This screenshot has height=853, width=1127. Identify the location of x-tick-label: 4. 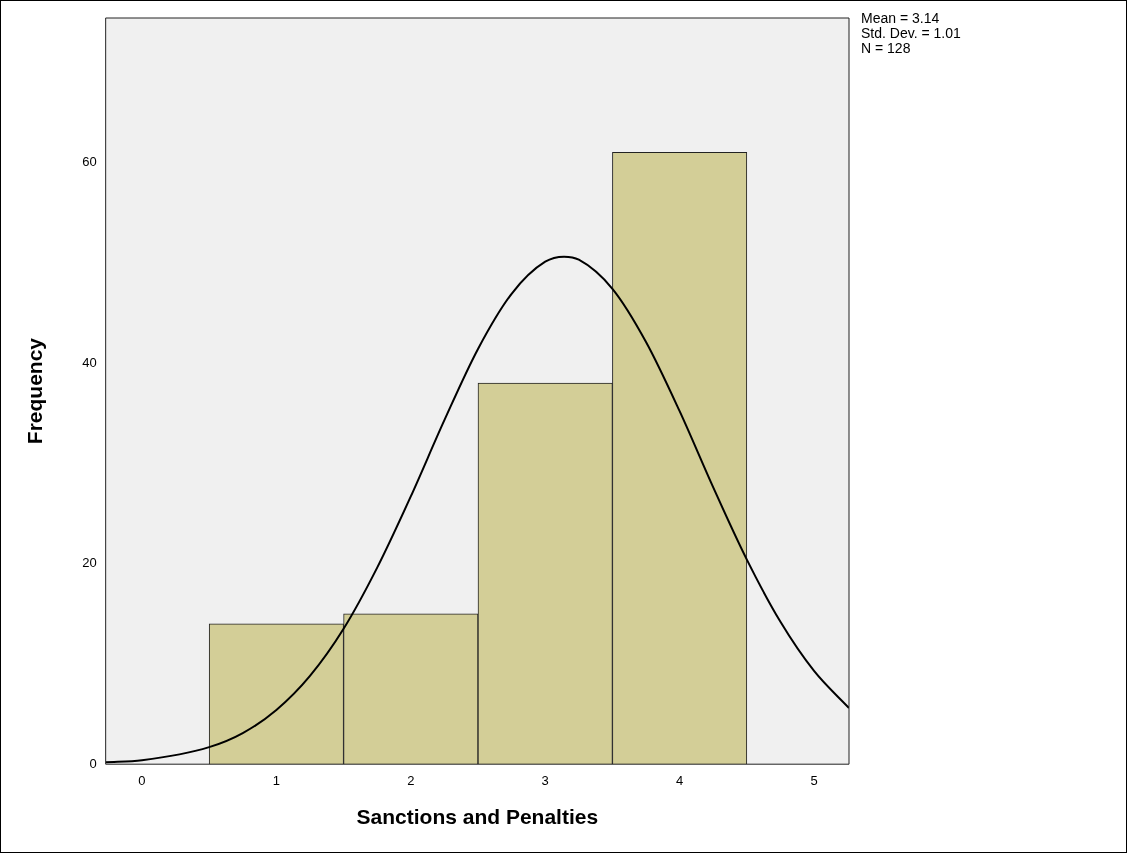
(680, 780).